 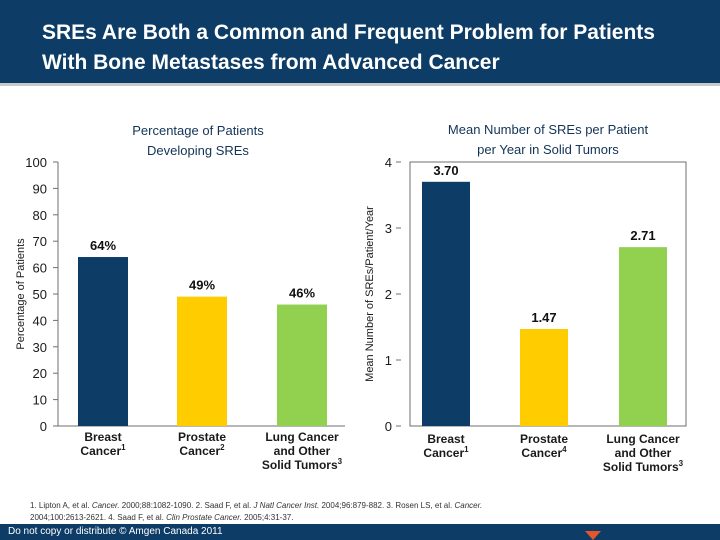 I want to click on chart-left-category-label-2: Prostate, so click(x=202, y=437).